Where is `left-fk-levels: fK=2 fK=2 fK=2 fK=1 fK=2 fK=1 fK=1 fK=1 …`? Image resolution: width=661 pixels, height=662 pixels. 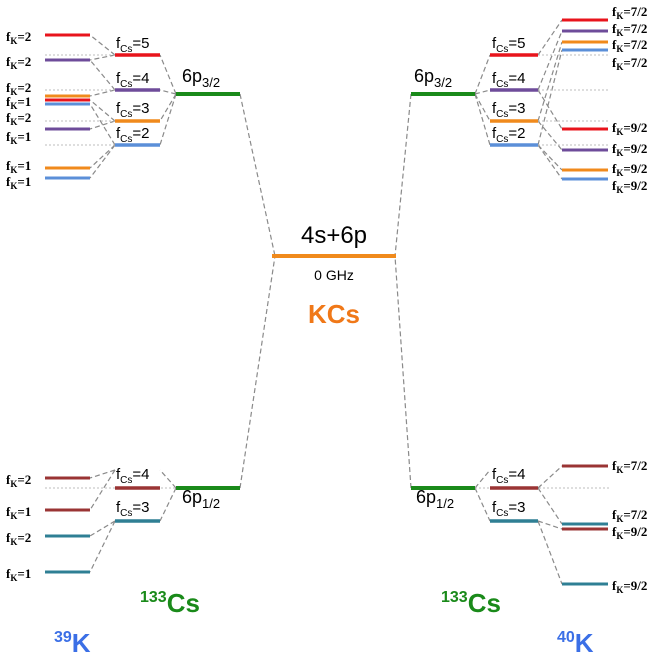 left-fk-levels: fK=2 fK=2 fK=2 fK=1 fK=2 fK=1 fK=1 fK=1 … is located at coordinates (48, 306).